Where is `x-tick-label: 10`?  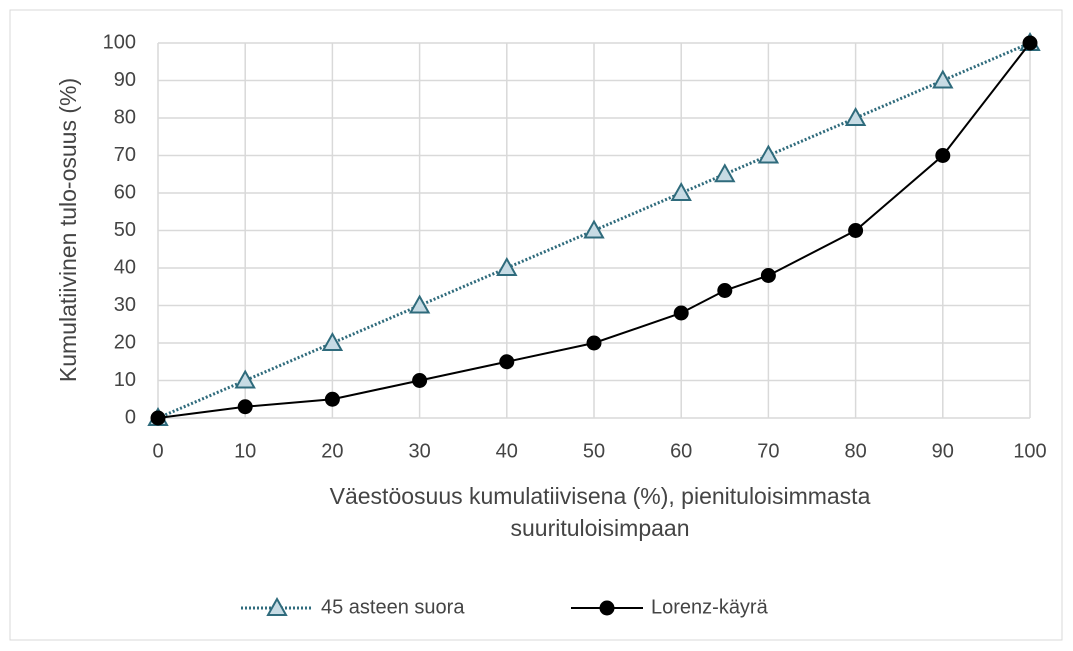 x-tick-label: 10 is located at coordinates (245, 451).